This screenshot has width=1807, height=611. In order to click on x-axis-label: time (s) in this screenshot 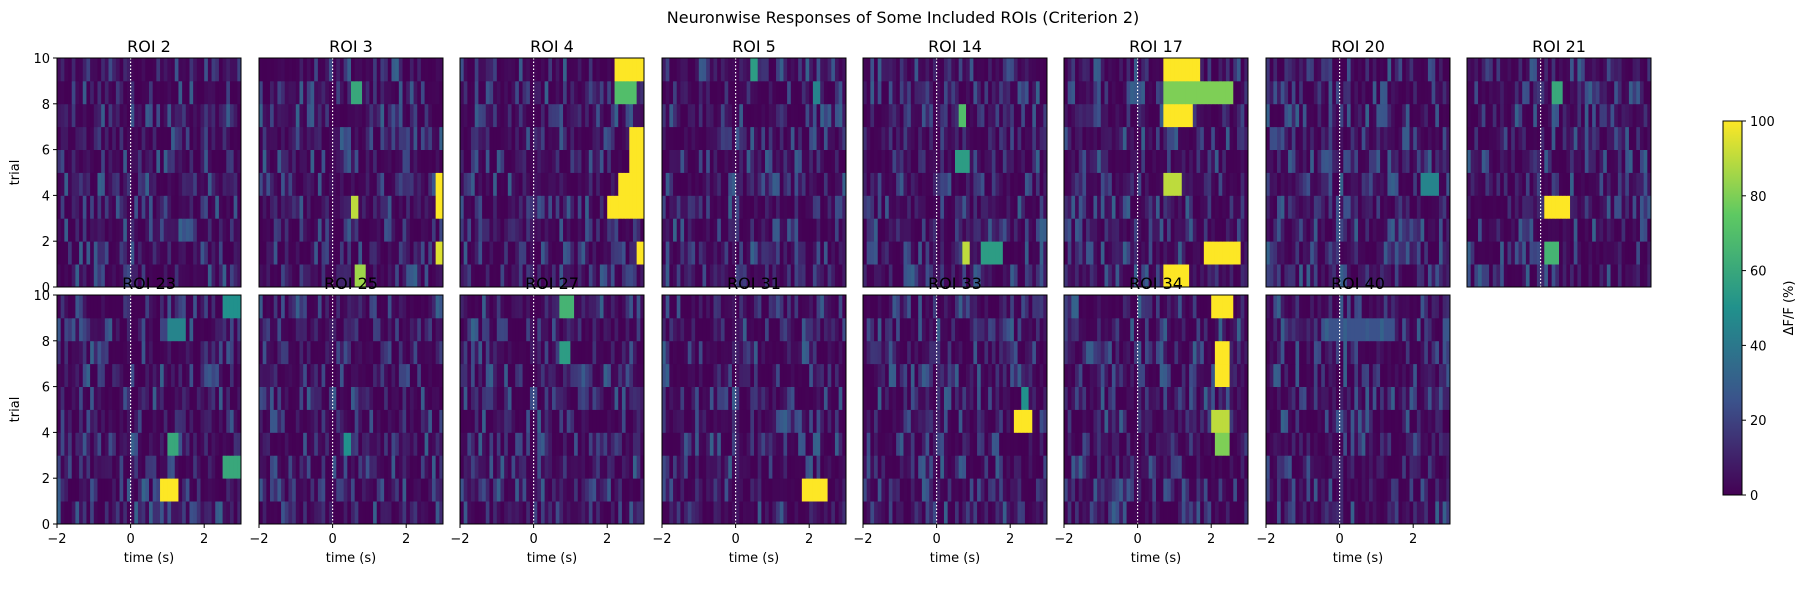, I will do `click(149, 558)`.